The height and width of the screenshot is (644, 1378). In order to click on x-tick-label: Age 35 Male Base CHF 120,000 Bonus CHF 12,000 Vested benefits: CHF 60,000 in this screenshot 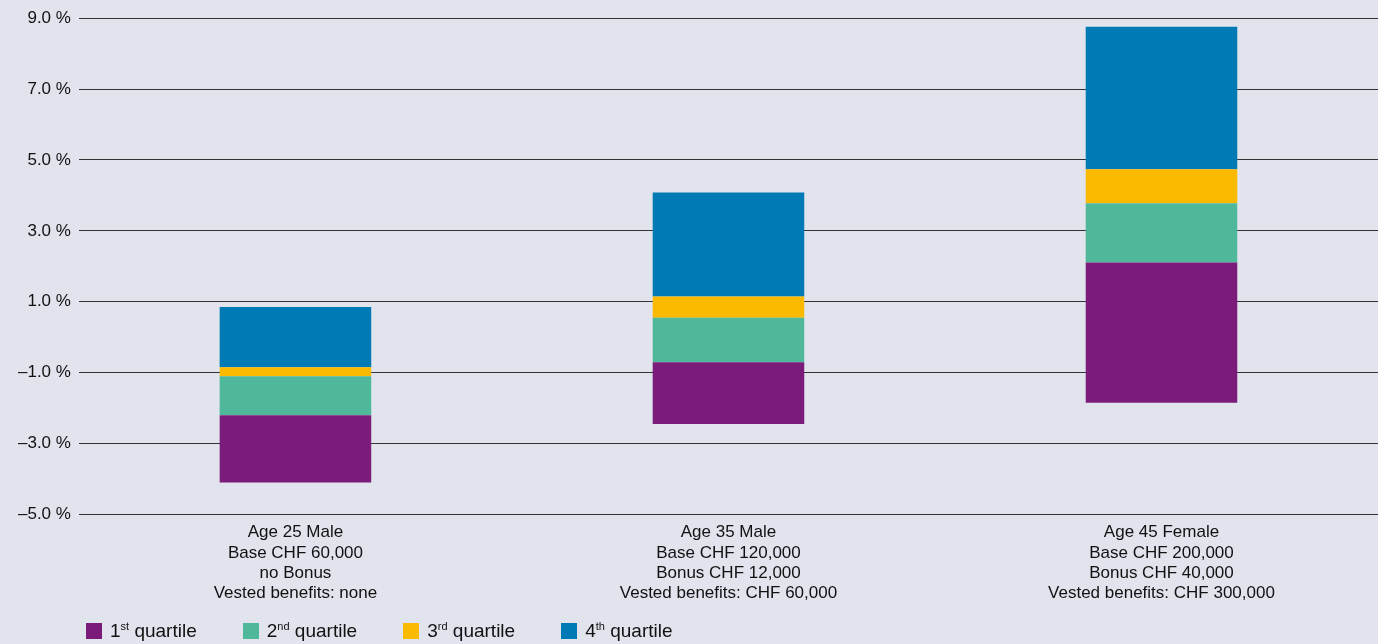, I will do `click(728, 562)`.